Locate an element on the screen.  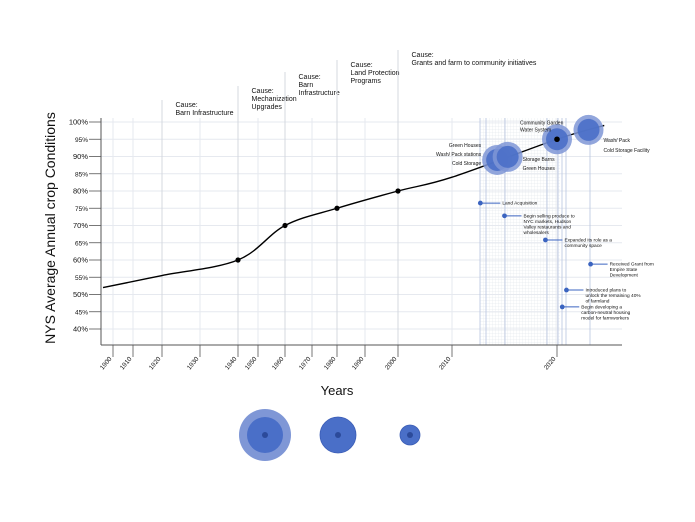
y-tick-label: 95% is located at coordinates (81, 140).